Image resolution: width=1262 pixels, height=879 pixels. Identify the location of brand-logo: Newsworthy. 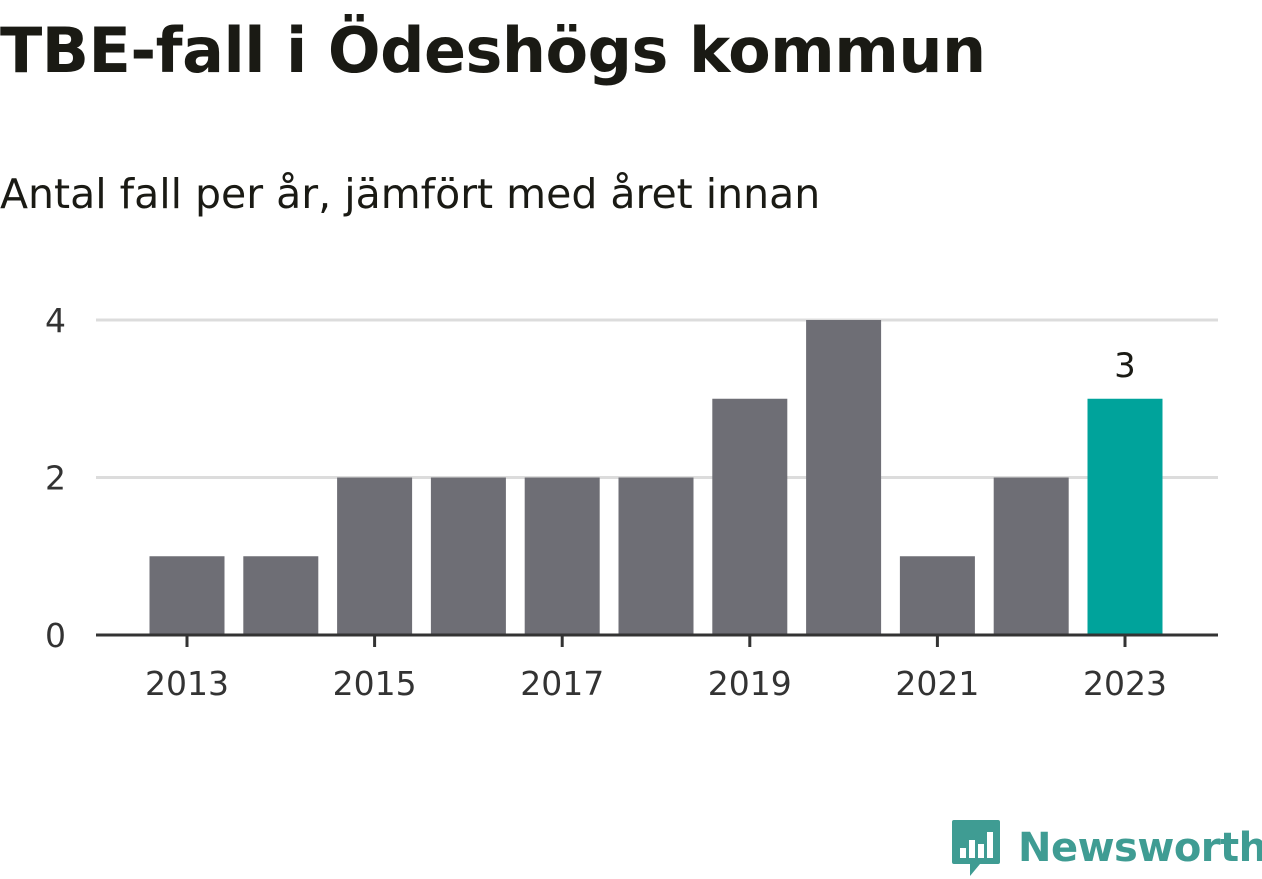
(1106, 848).